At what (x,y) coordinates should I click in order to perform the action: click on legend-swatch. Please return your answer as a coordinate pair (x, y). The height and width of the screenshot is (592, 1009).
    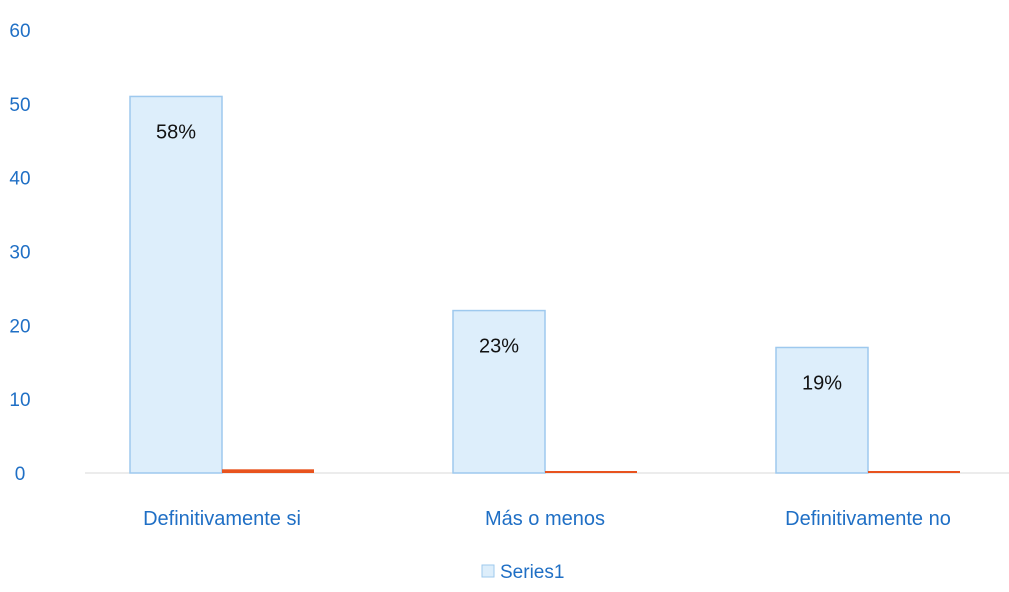
    Looking at the image, I should click on (488, 571).